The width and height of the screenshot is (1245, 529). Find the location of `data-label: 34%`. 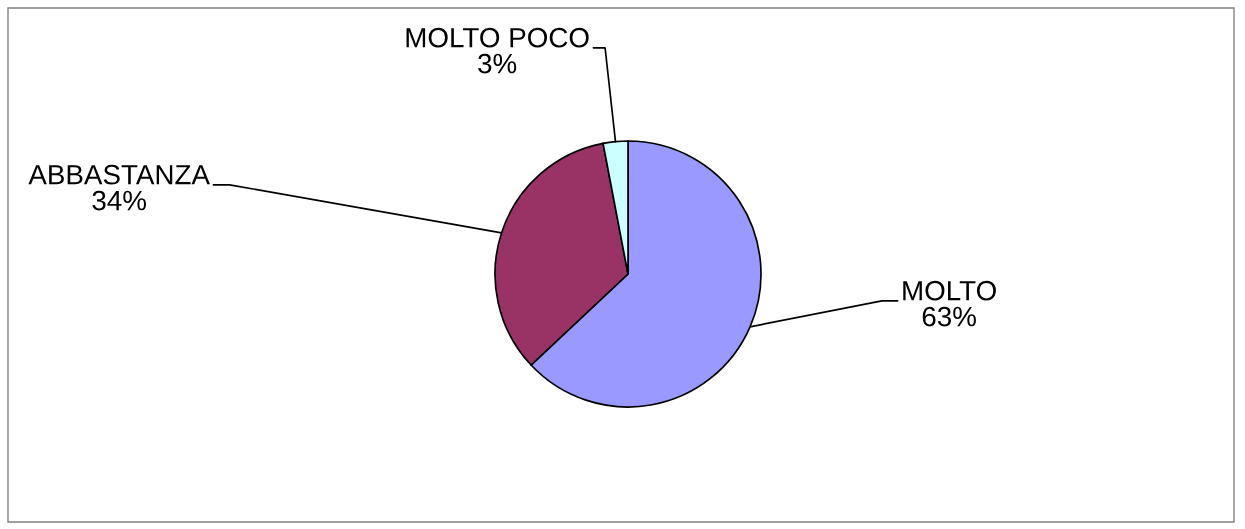

data-label: 34% is located at coordinates (119, 200).